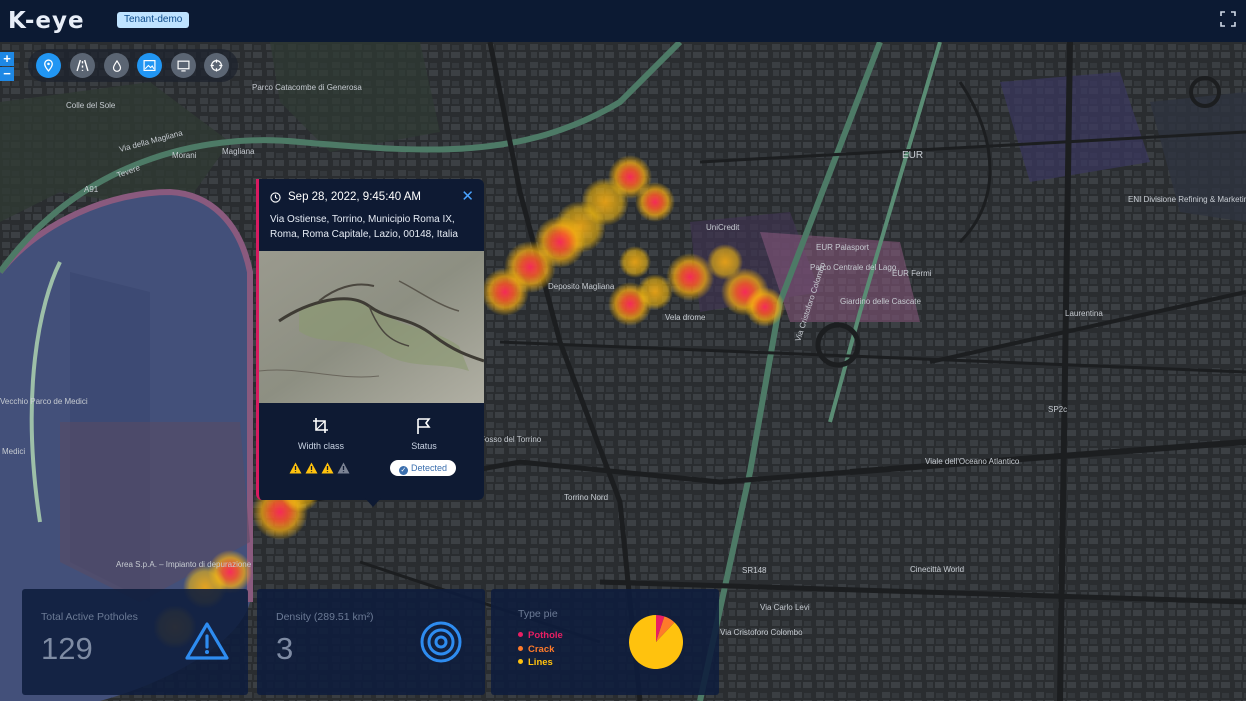  Describe the element at coordinates (44, 401) in the screenshot. I see `map-label: Vecchio Parco de Medici` at that location.